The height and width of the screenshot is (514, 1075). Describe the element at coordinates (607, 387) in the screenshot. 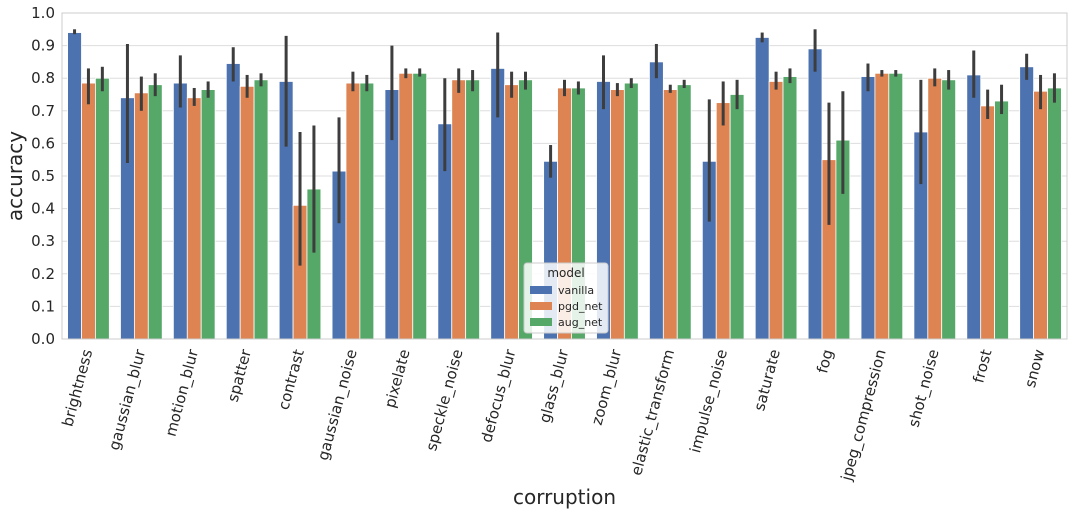

I see `x-tick-label: zoom_blur` at that location.